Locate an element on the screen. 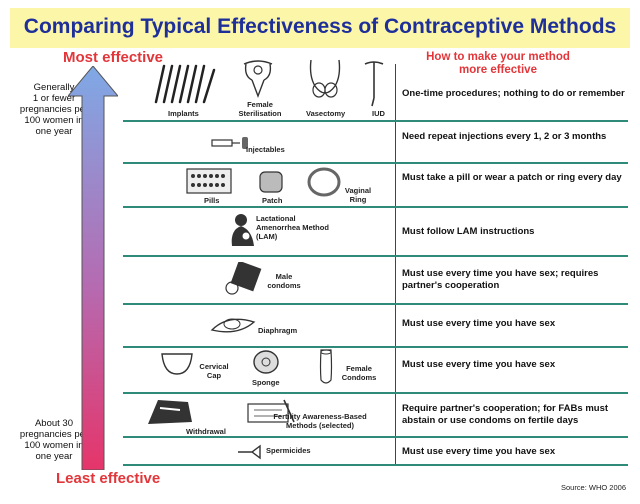 This screenshot has height=504, width=640. top-note-line: pregnancies per is located at coordinates (54, 109).